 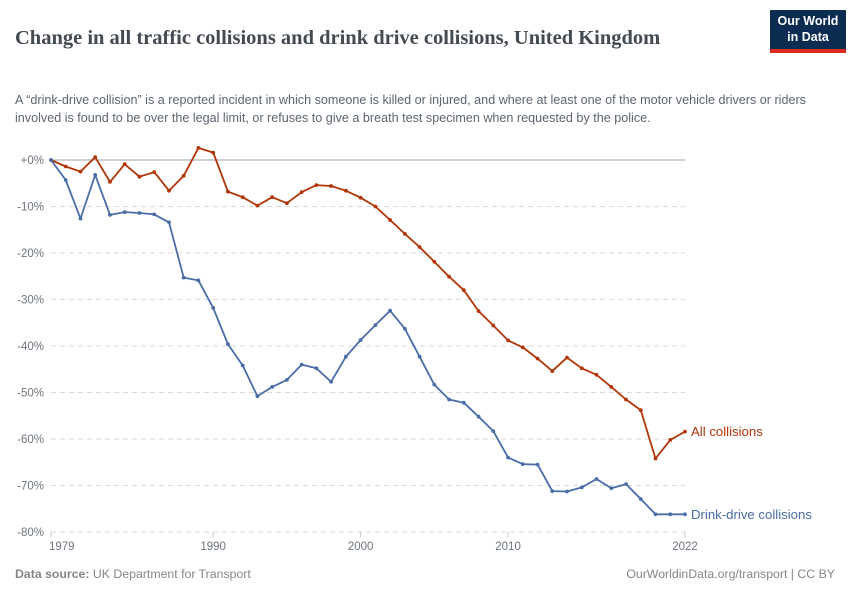 I want to click on x-tick-label: 1990, so click(x=213, y=547).